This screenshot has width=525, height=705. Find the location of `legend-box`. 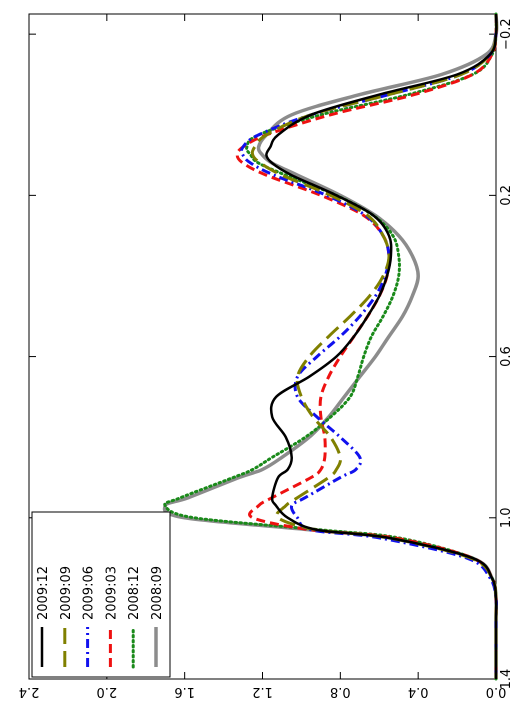

legend-box is located at coordinates (101, 594).